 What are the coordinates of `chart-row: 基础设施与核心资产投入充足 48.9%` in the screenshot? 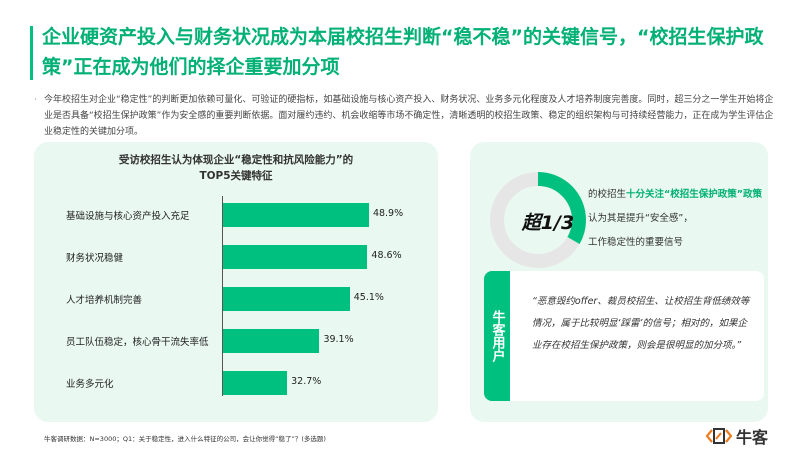 It's located at (236, 215).